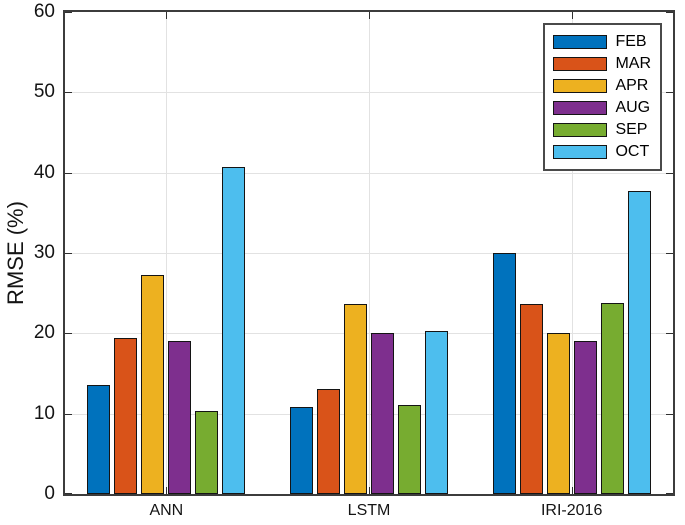  I want to click on bar-sep-ann, so click(207, 452).